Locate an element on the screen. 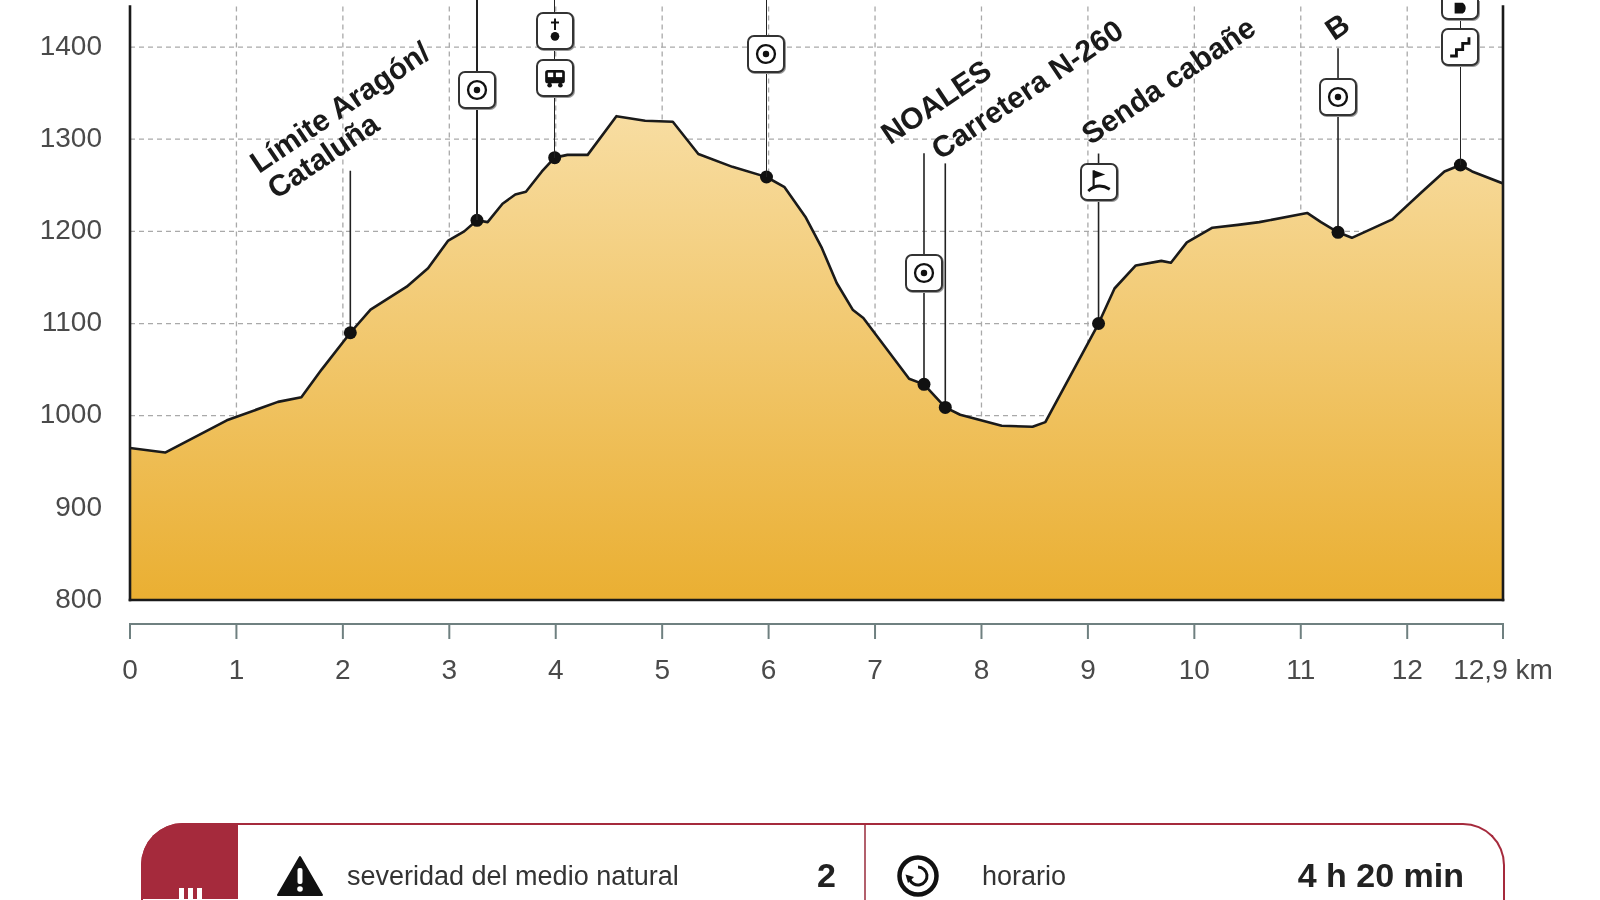 Image resolution: width=1600 pixels, height=900 pixels. x-tick-label: 6 is located at coordinates (768, 669).